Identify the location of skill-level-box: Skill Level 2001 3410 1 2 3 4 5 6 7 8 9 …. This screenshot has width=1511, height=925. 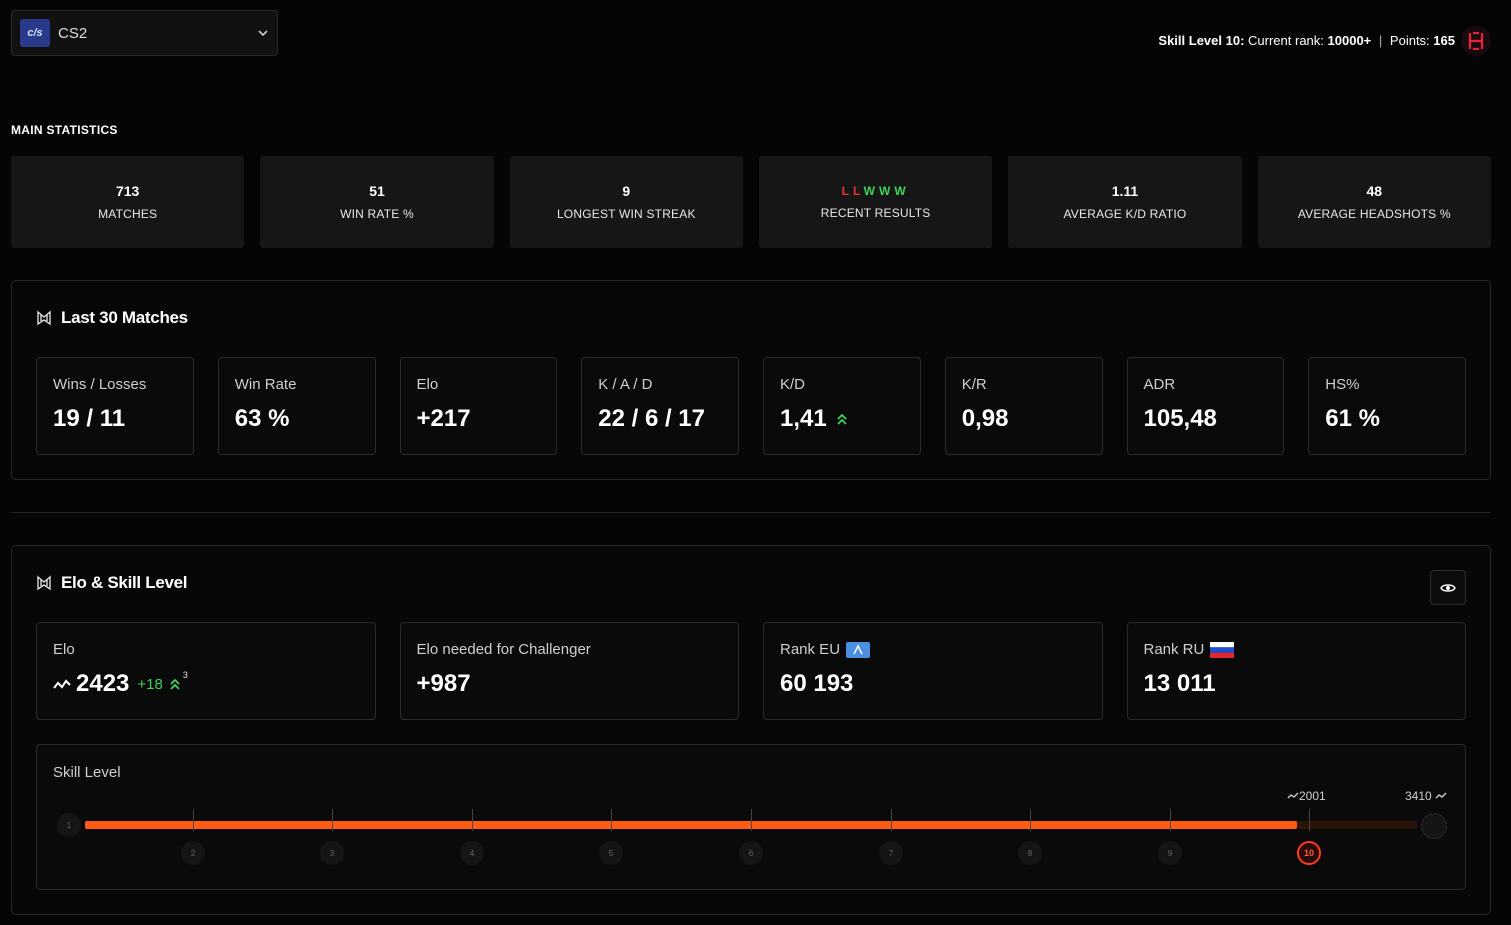
(751, 817).